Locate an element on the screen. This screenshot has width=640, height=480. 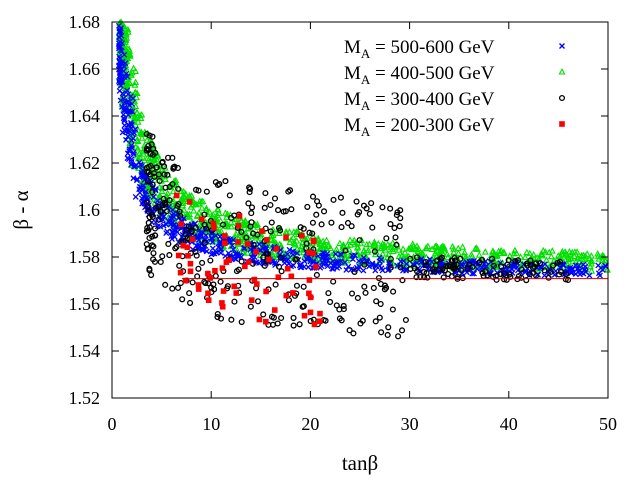
y-tick-label: 1.56 is located at coordinates (85, 304).